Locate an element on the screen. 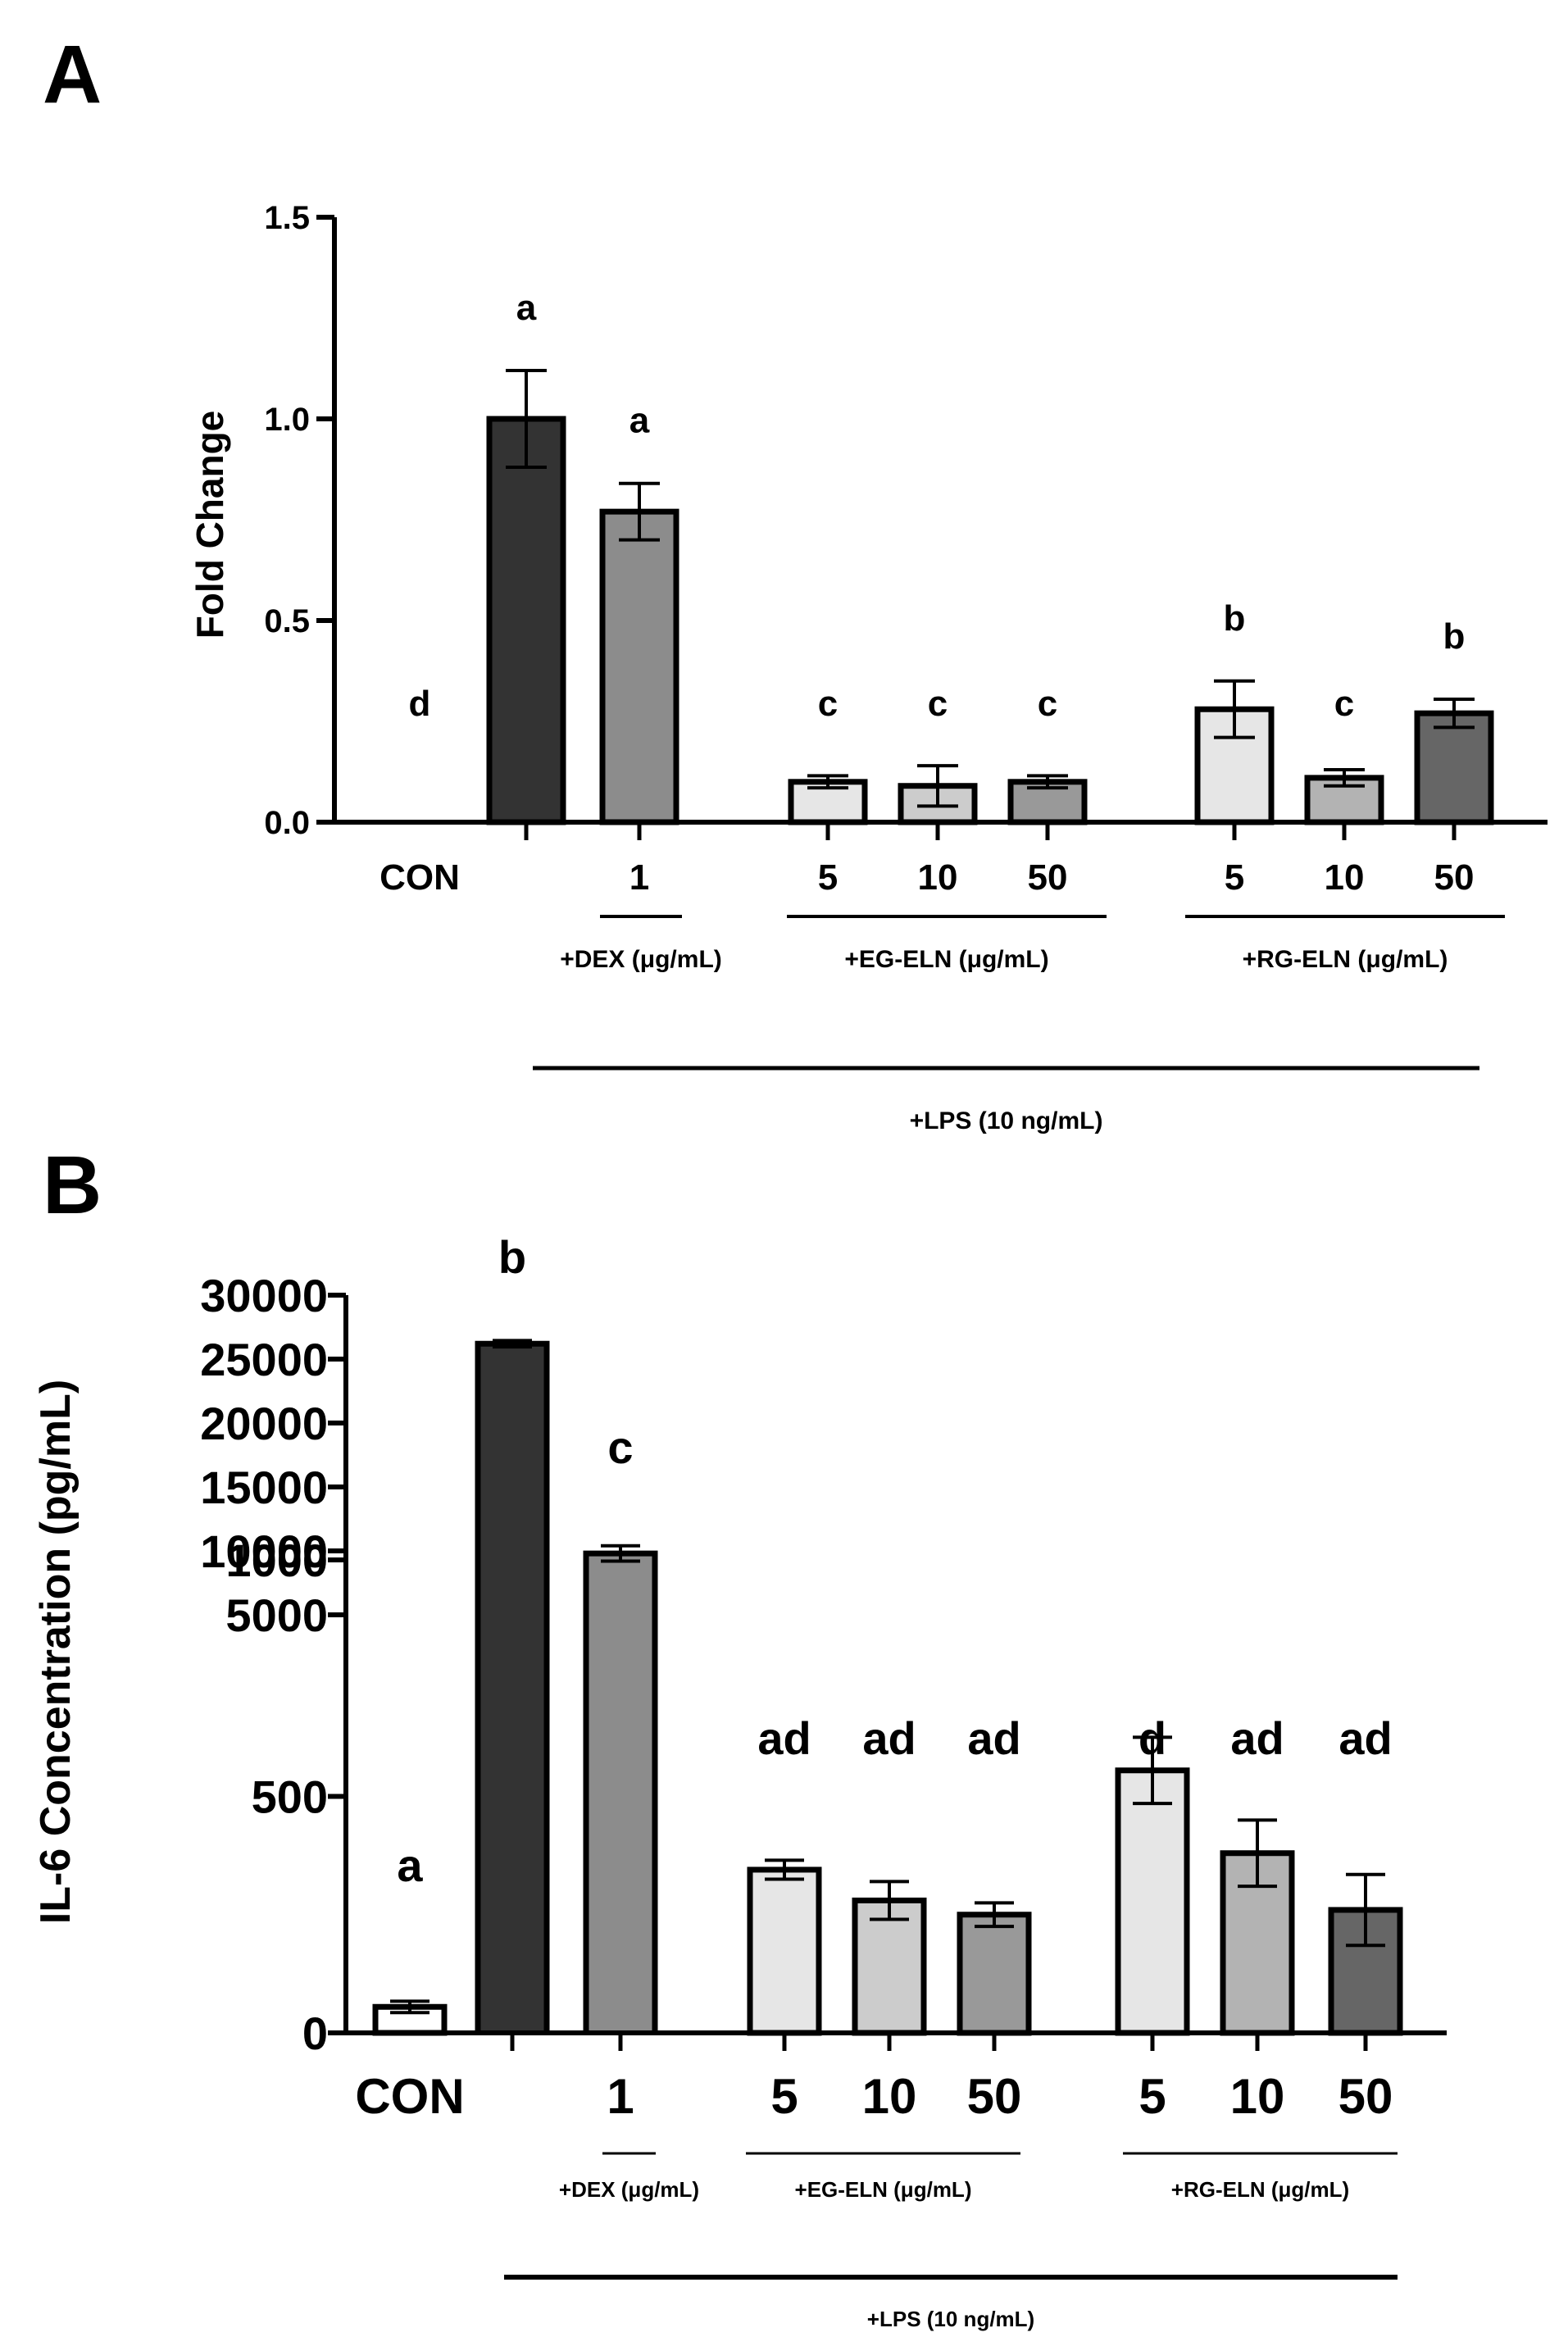  group-label-a-2: +RG-ELN (μg/mL) is located at coordinates (1345, 960).